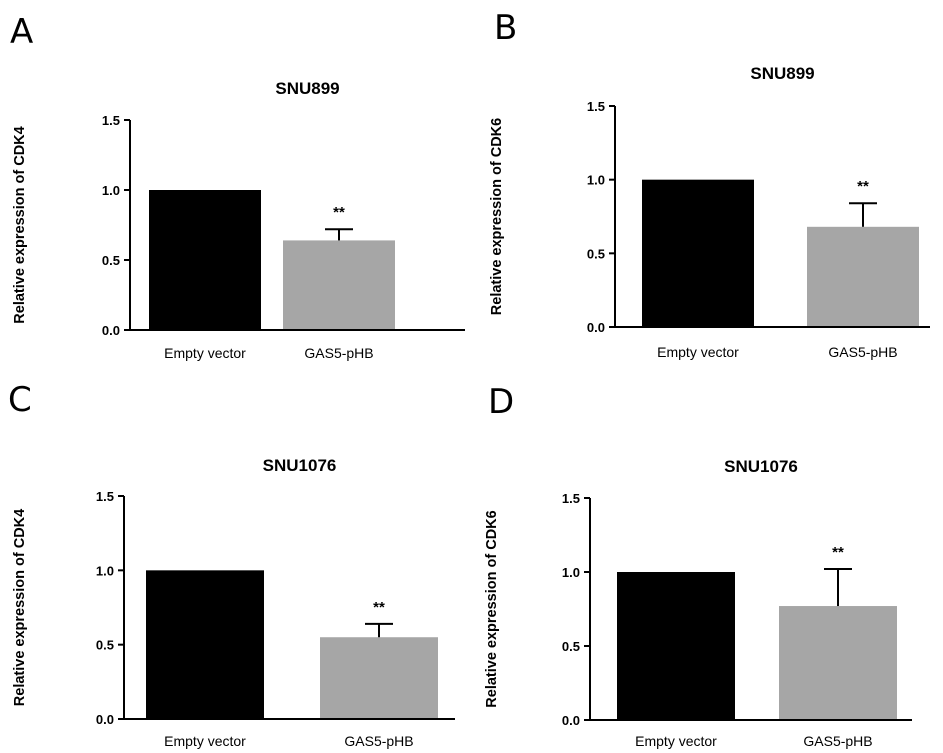 The height and width of the screenshot is (753, 943). I want to click on panel-label-d: D, so click(501, 402).